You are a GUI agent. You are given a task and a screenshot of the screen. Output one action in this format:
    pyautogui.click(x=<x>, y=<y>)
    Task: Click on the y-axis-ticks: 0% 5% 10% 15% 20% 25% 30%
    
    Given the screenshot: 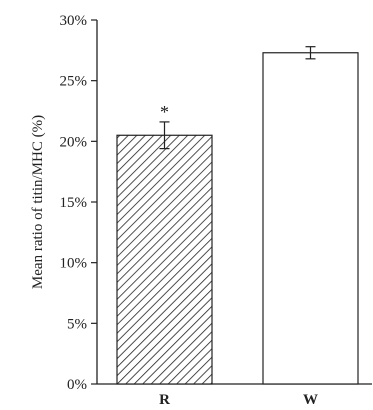 What is the action you would take?
    pyautogui.click(x=78, y=203)
    